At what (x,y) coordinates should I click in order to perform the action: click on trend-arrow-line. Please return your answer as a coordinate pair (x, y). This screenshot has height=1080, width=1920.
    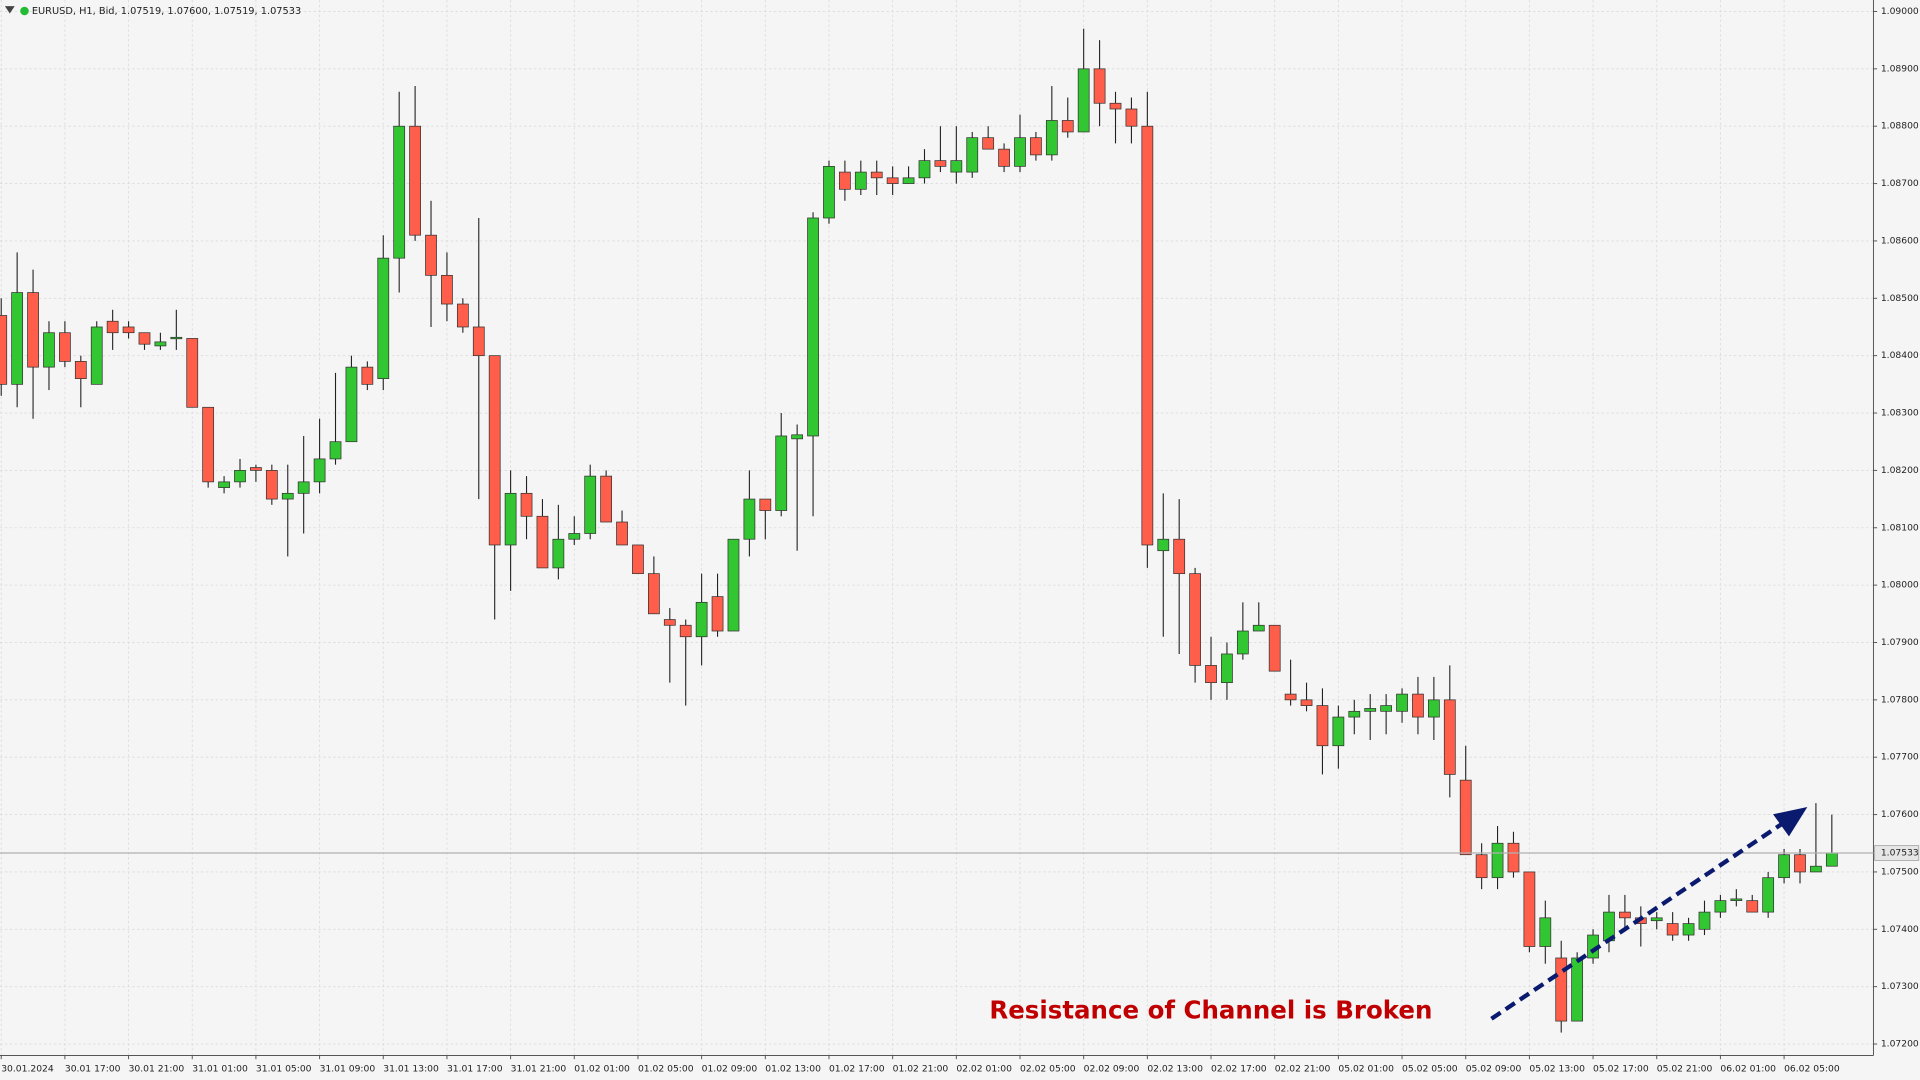
    Looking at the image, I should click on (1636, 921).